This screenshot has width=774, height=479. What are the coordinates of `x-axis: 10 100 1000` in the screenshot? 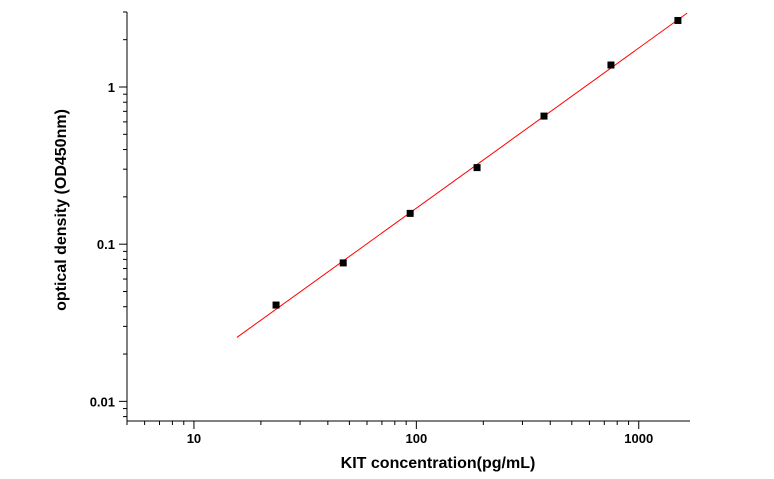 It's located at (408, 433).